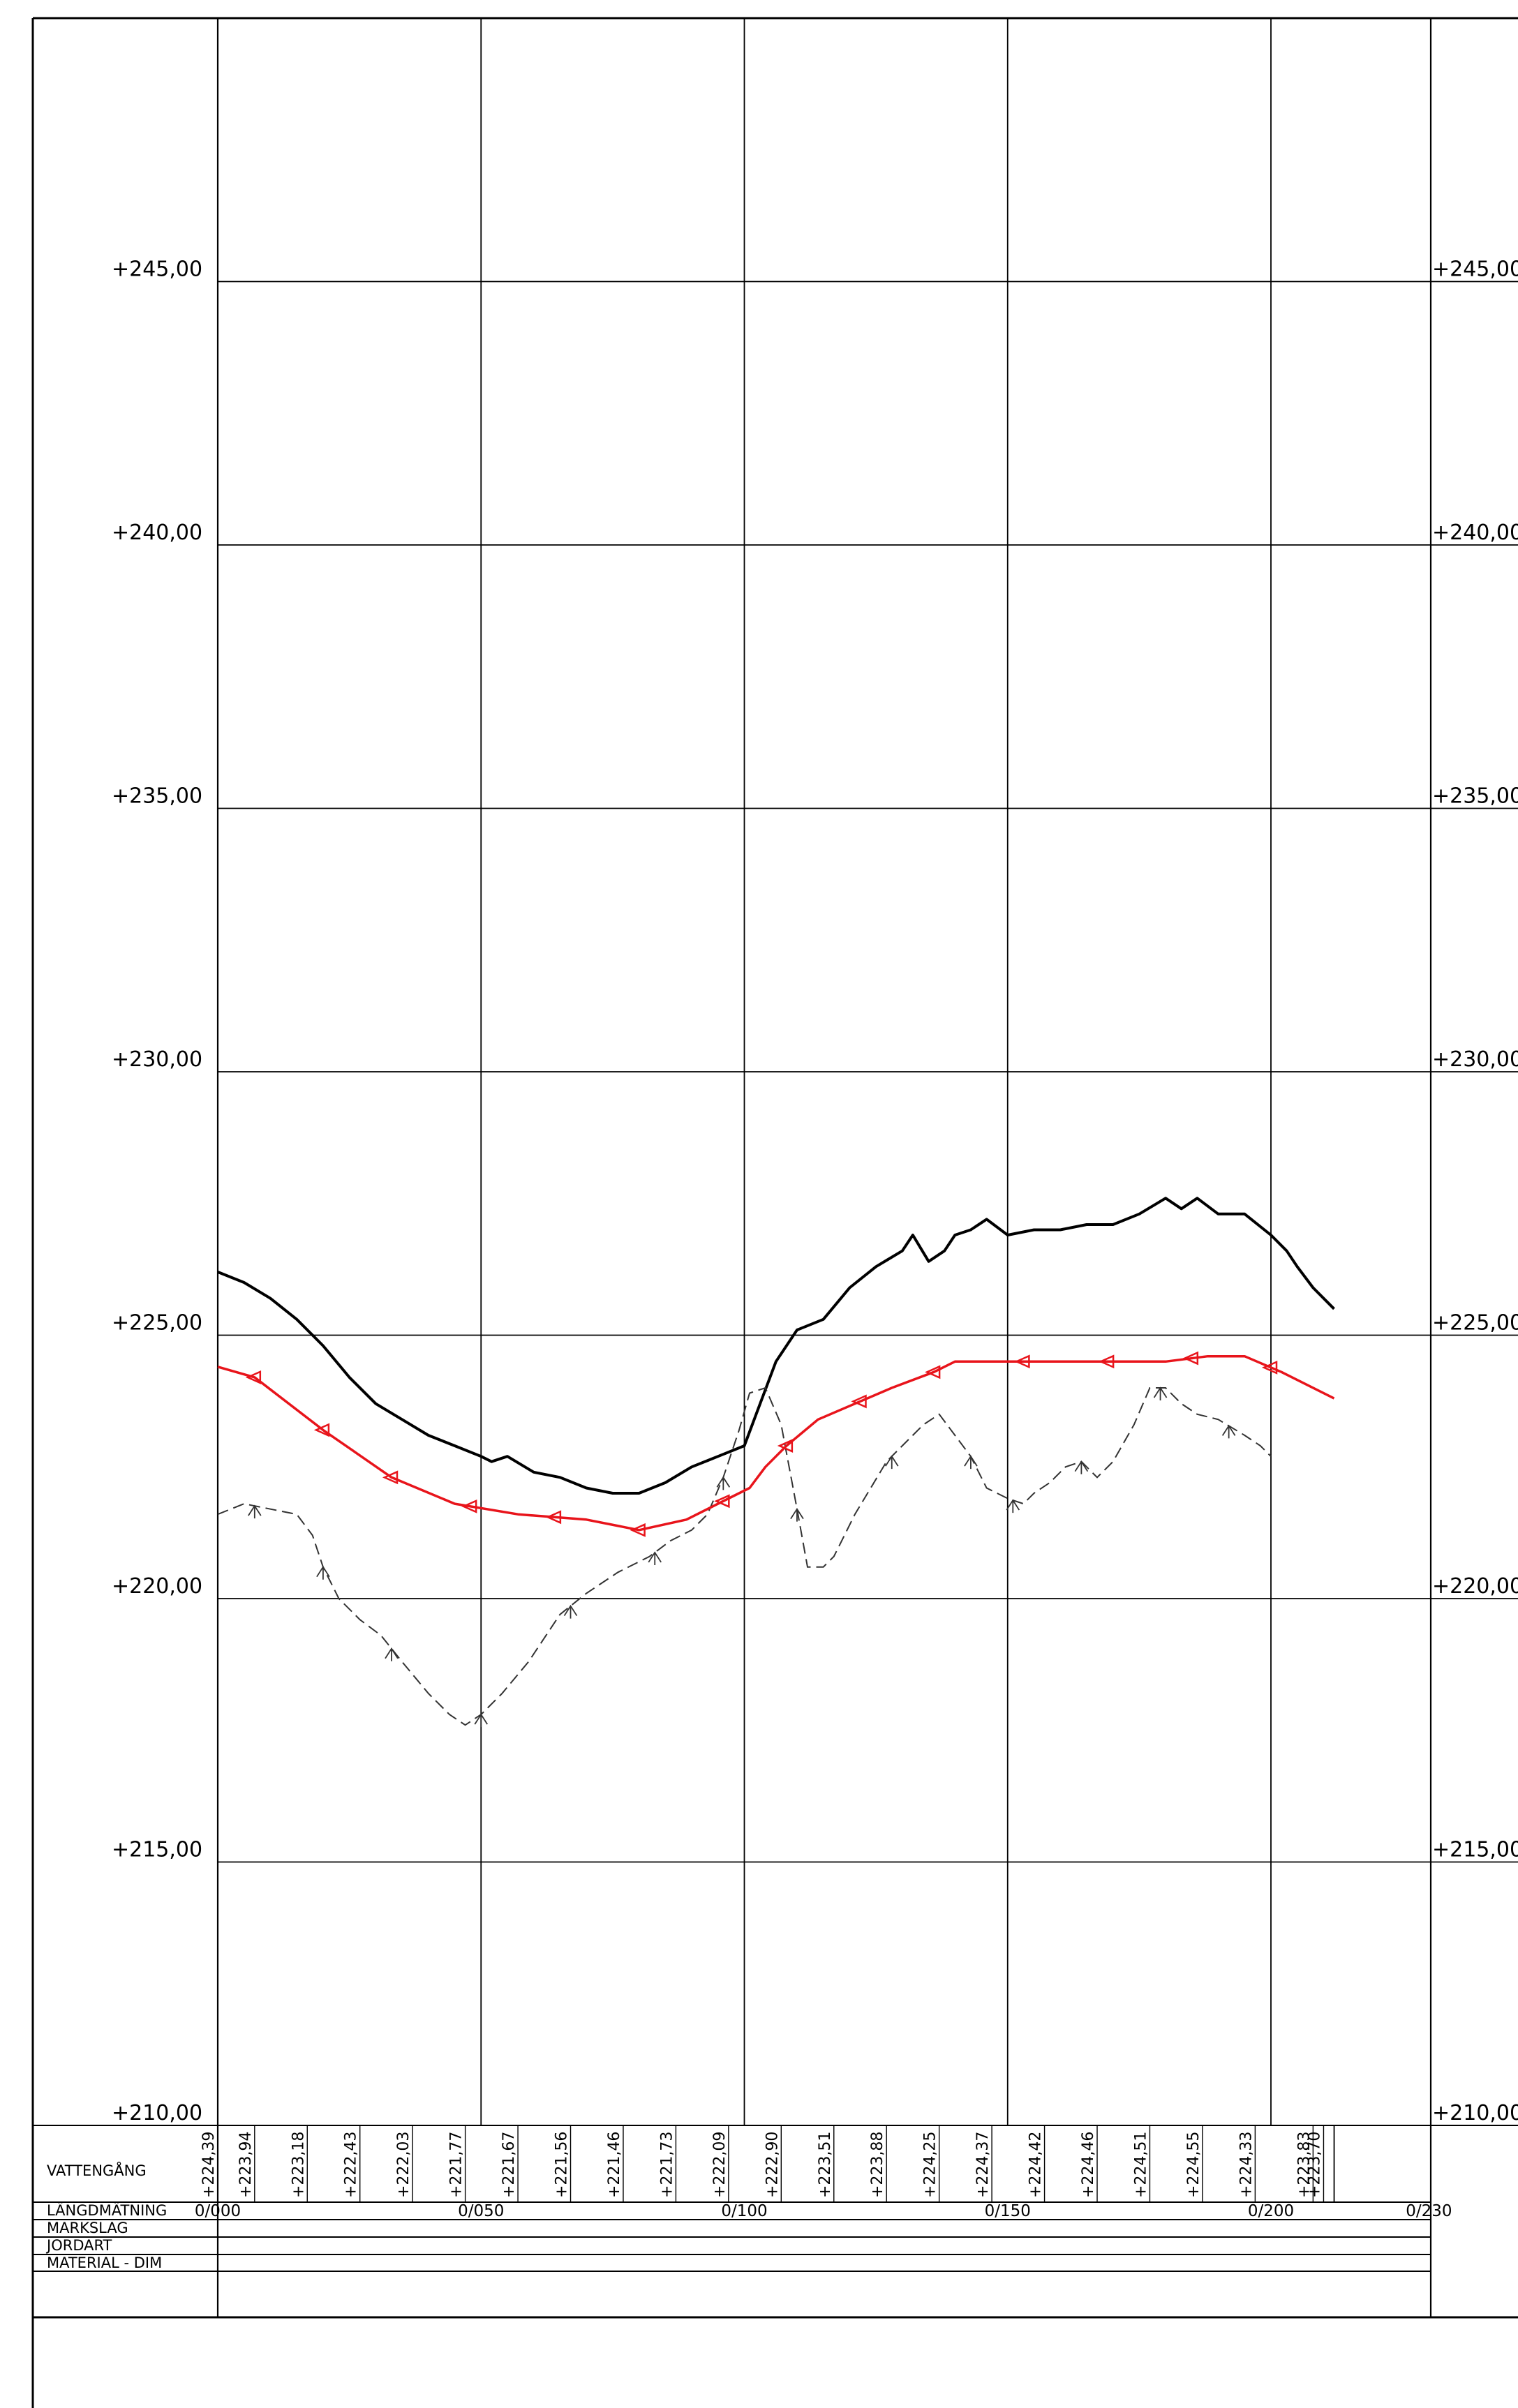 This screenshot has height=2408, width=1518. Describe the element at coordinates (614, 2165) in the screenshot. I see `vattengang-value-8: +221,46` at that location.